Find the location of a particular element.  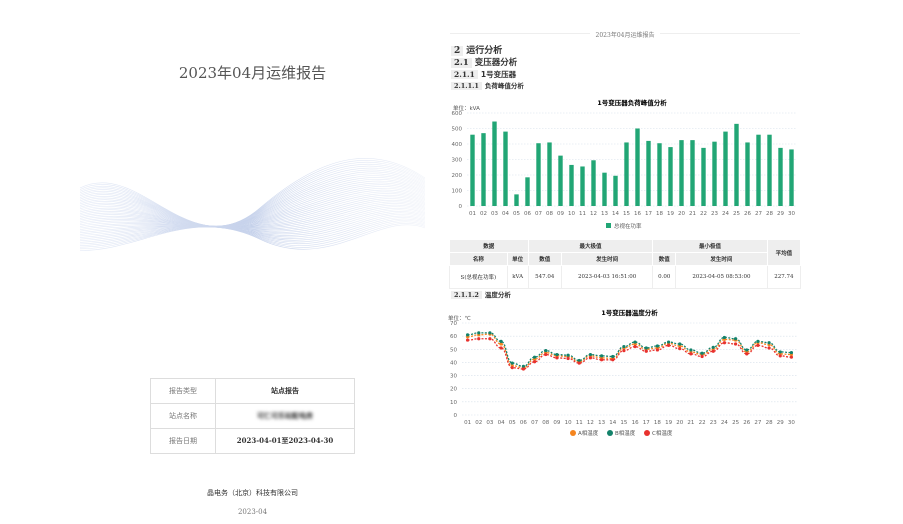

td: 227.74 is located at coordinates (784, 277).